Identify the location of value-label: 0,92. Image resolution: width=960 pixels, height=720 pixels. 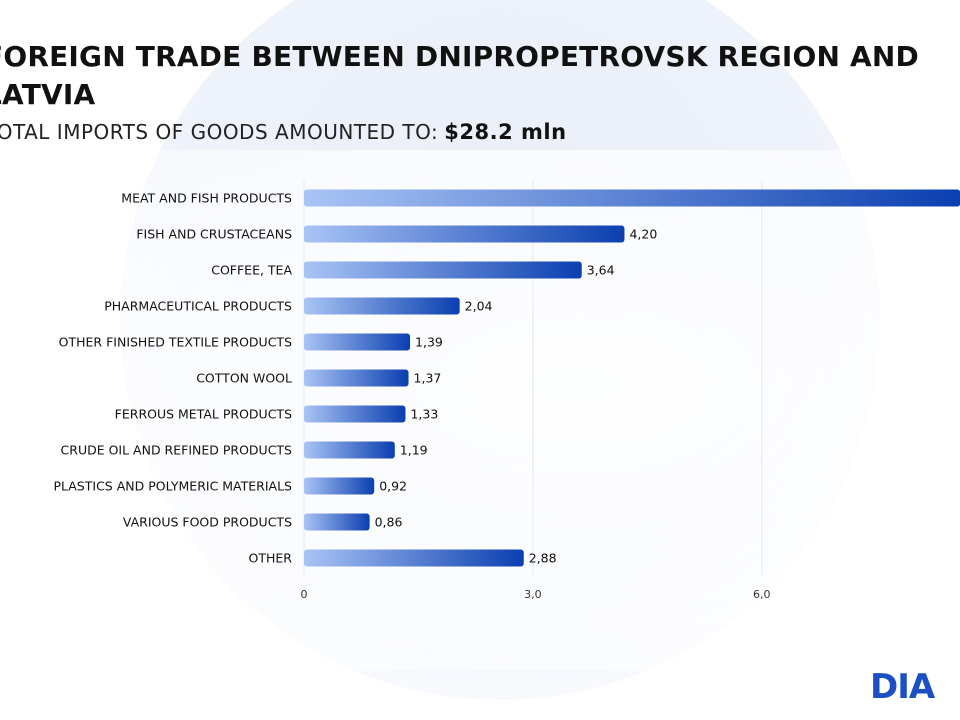
(393, 486).